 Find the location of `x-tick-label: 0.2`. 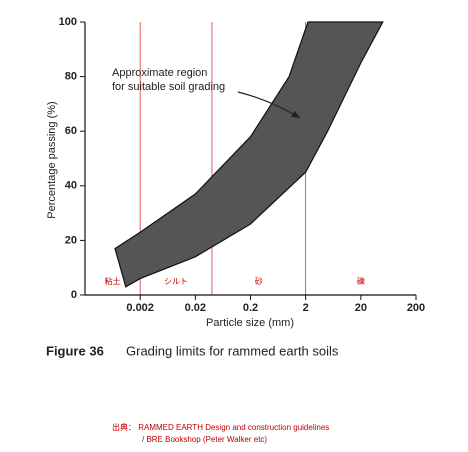

x-tick-label: 0.2 is located at coordinates (250, 308).